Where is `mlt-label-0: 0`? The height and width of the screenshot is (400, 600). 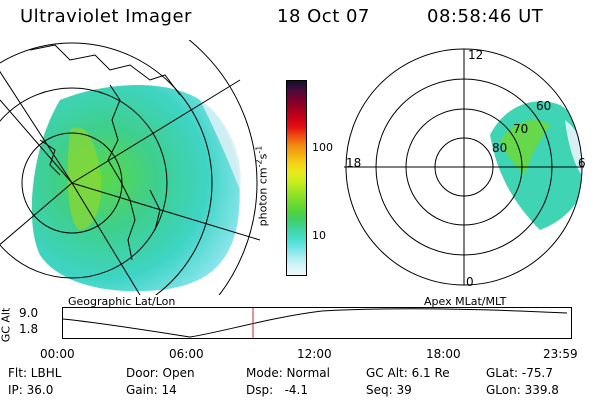 mlt-label-0: 0 is located at coordinates (470, 282).